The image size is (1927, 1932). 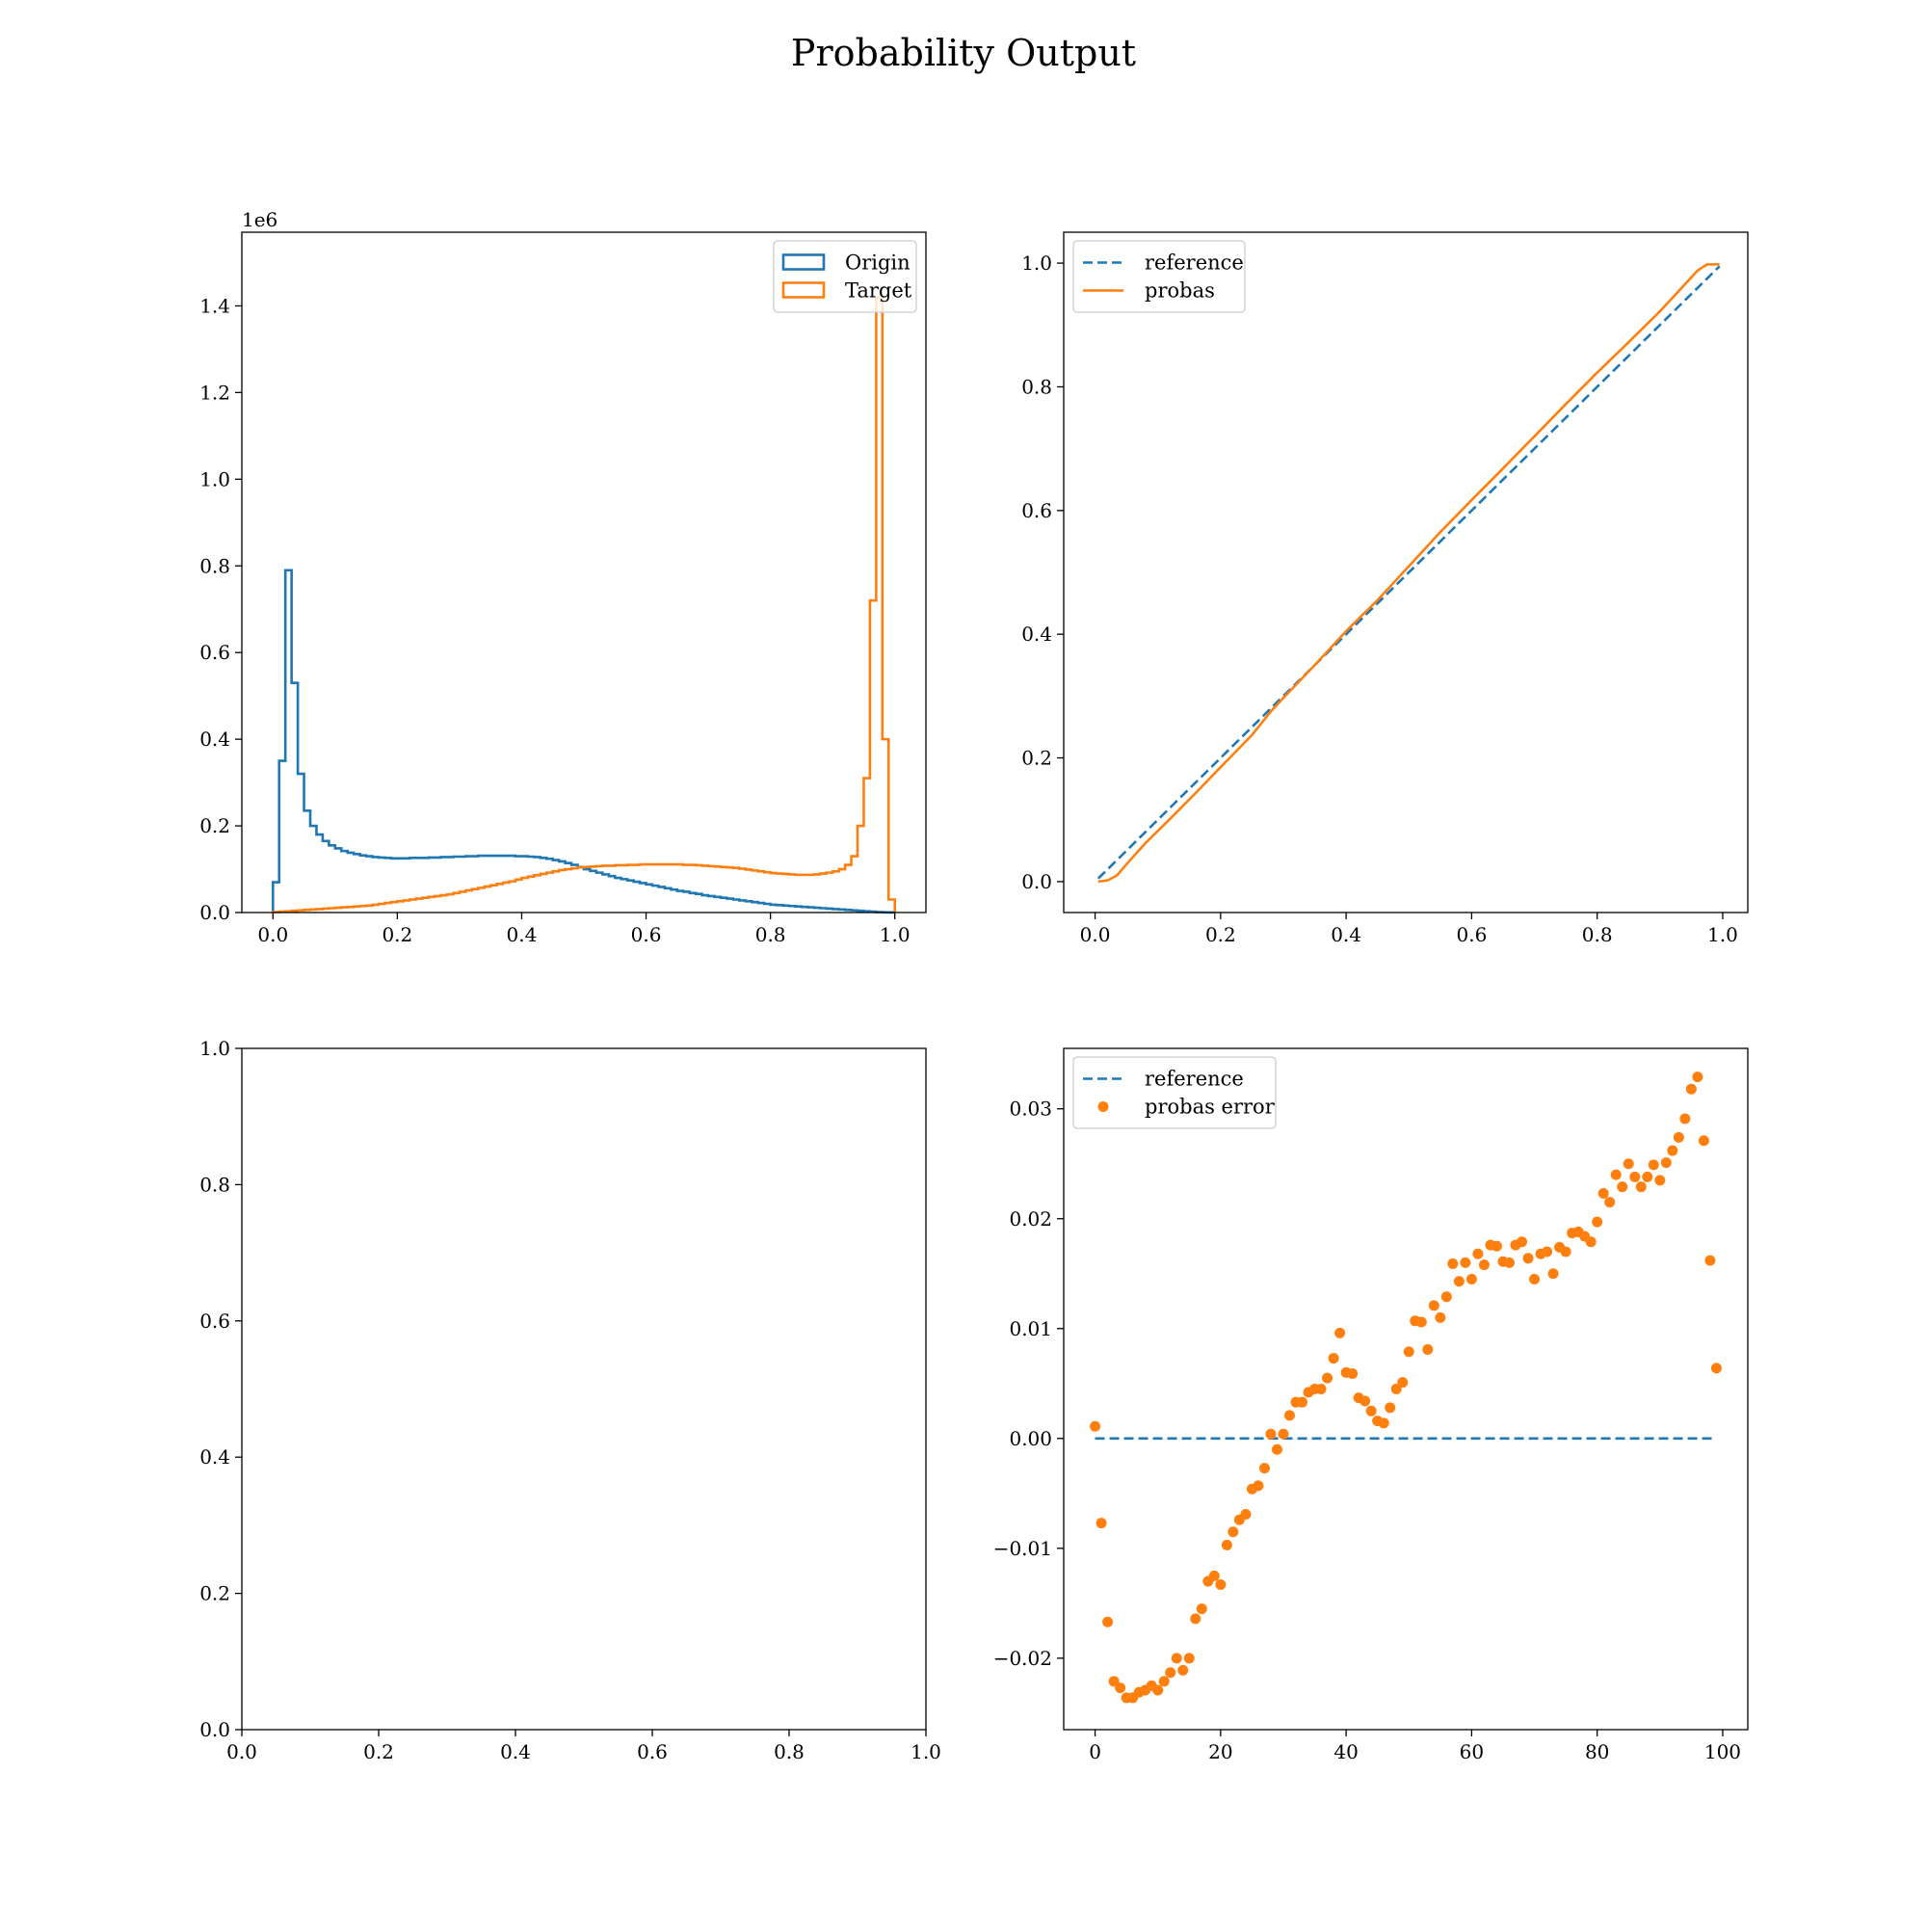 What do you see at coordinates (1022, 1658) in the screenshot?
I see `y-tick-label: −0.02` at bounding box center [1022, 1658].